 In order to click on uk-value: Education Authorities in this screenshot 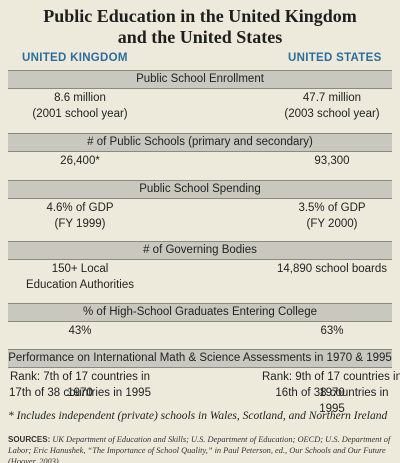, I will do `click(80, 285)`.